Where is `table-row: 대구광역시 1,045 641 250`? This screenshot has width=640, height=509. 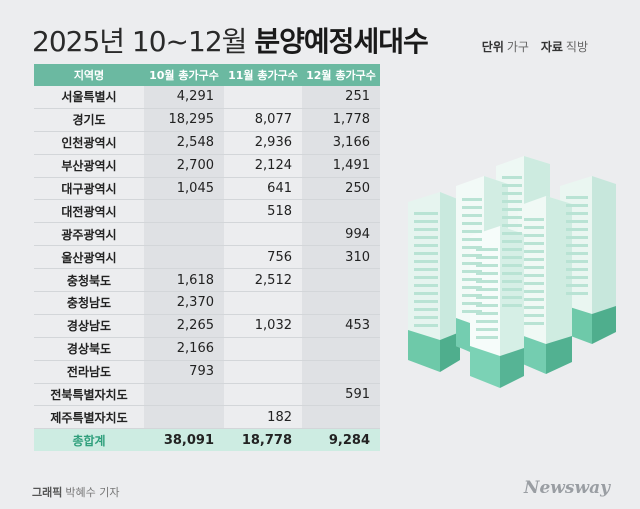 table-row: 대구광역시 1,045 641 250 is located at coordinates (207, 189).